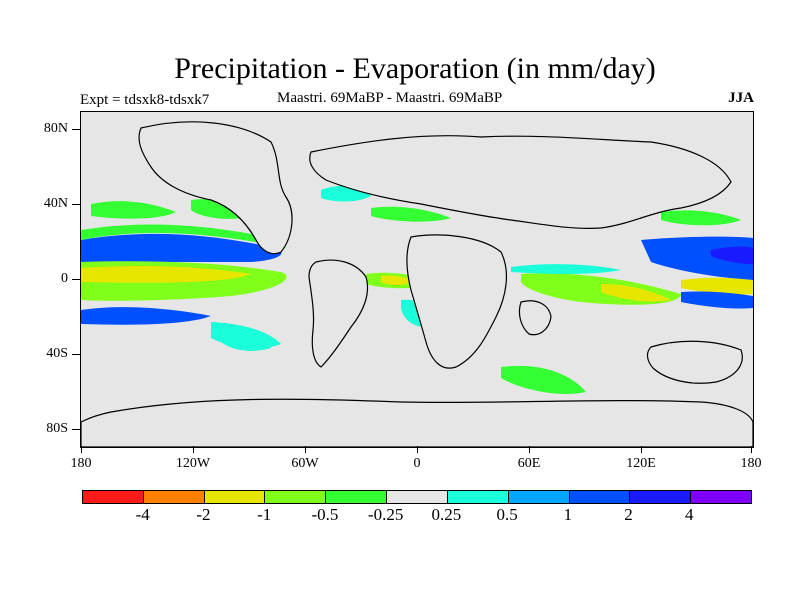  What do you see at coordinates (203, 514) in the screenshot?
I see `colorbar-label: -2` at bounding box center [203, 514].